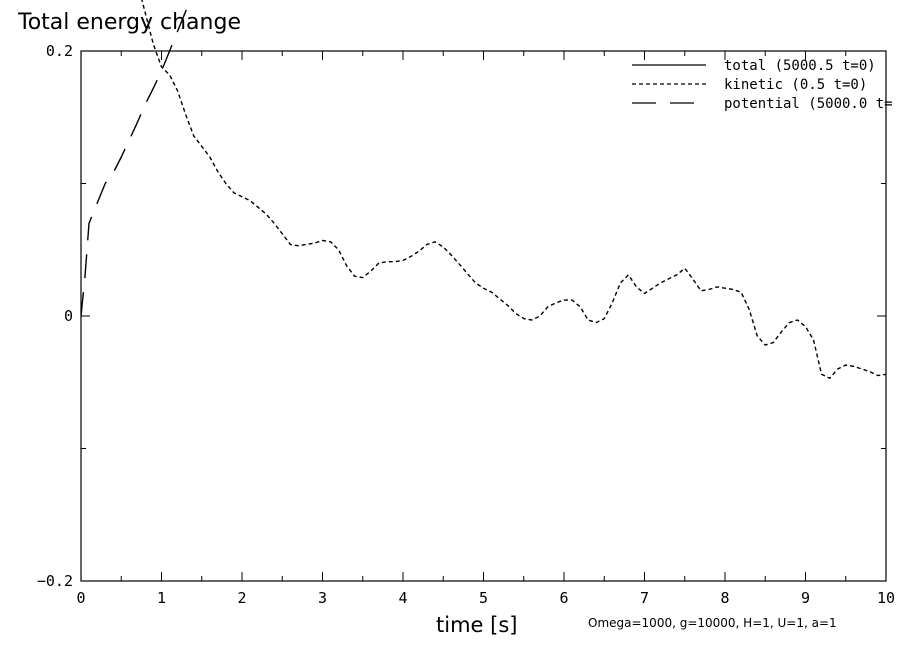 The width and height of the screenshot is (904, 654). Describe the element at coordinates (161, 598) in the screenshot. I see `x-tick-label: 1` at that location.